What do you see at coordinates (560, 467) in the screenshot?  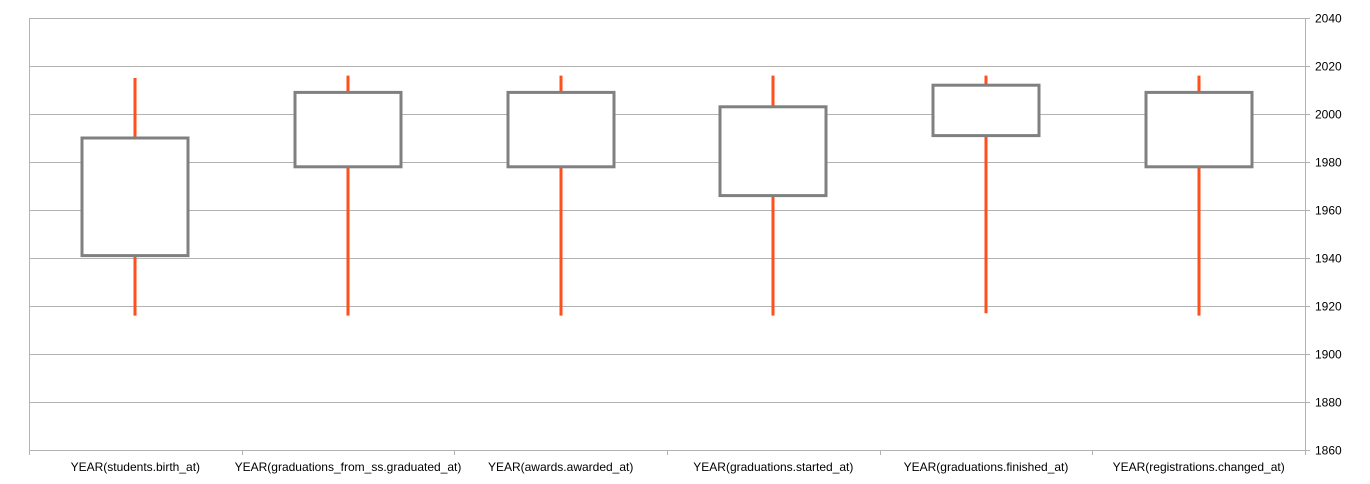 I see `x-category-label: YEAR(awards.awarded_at)` at bounding box center [560, 467].